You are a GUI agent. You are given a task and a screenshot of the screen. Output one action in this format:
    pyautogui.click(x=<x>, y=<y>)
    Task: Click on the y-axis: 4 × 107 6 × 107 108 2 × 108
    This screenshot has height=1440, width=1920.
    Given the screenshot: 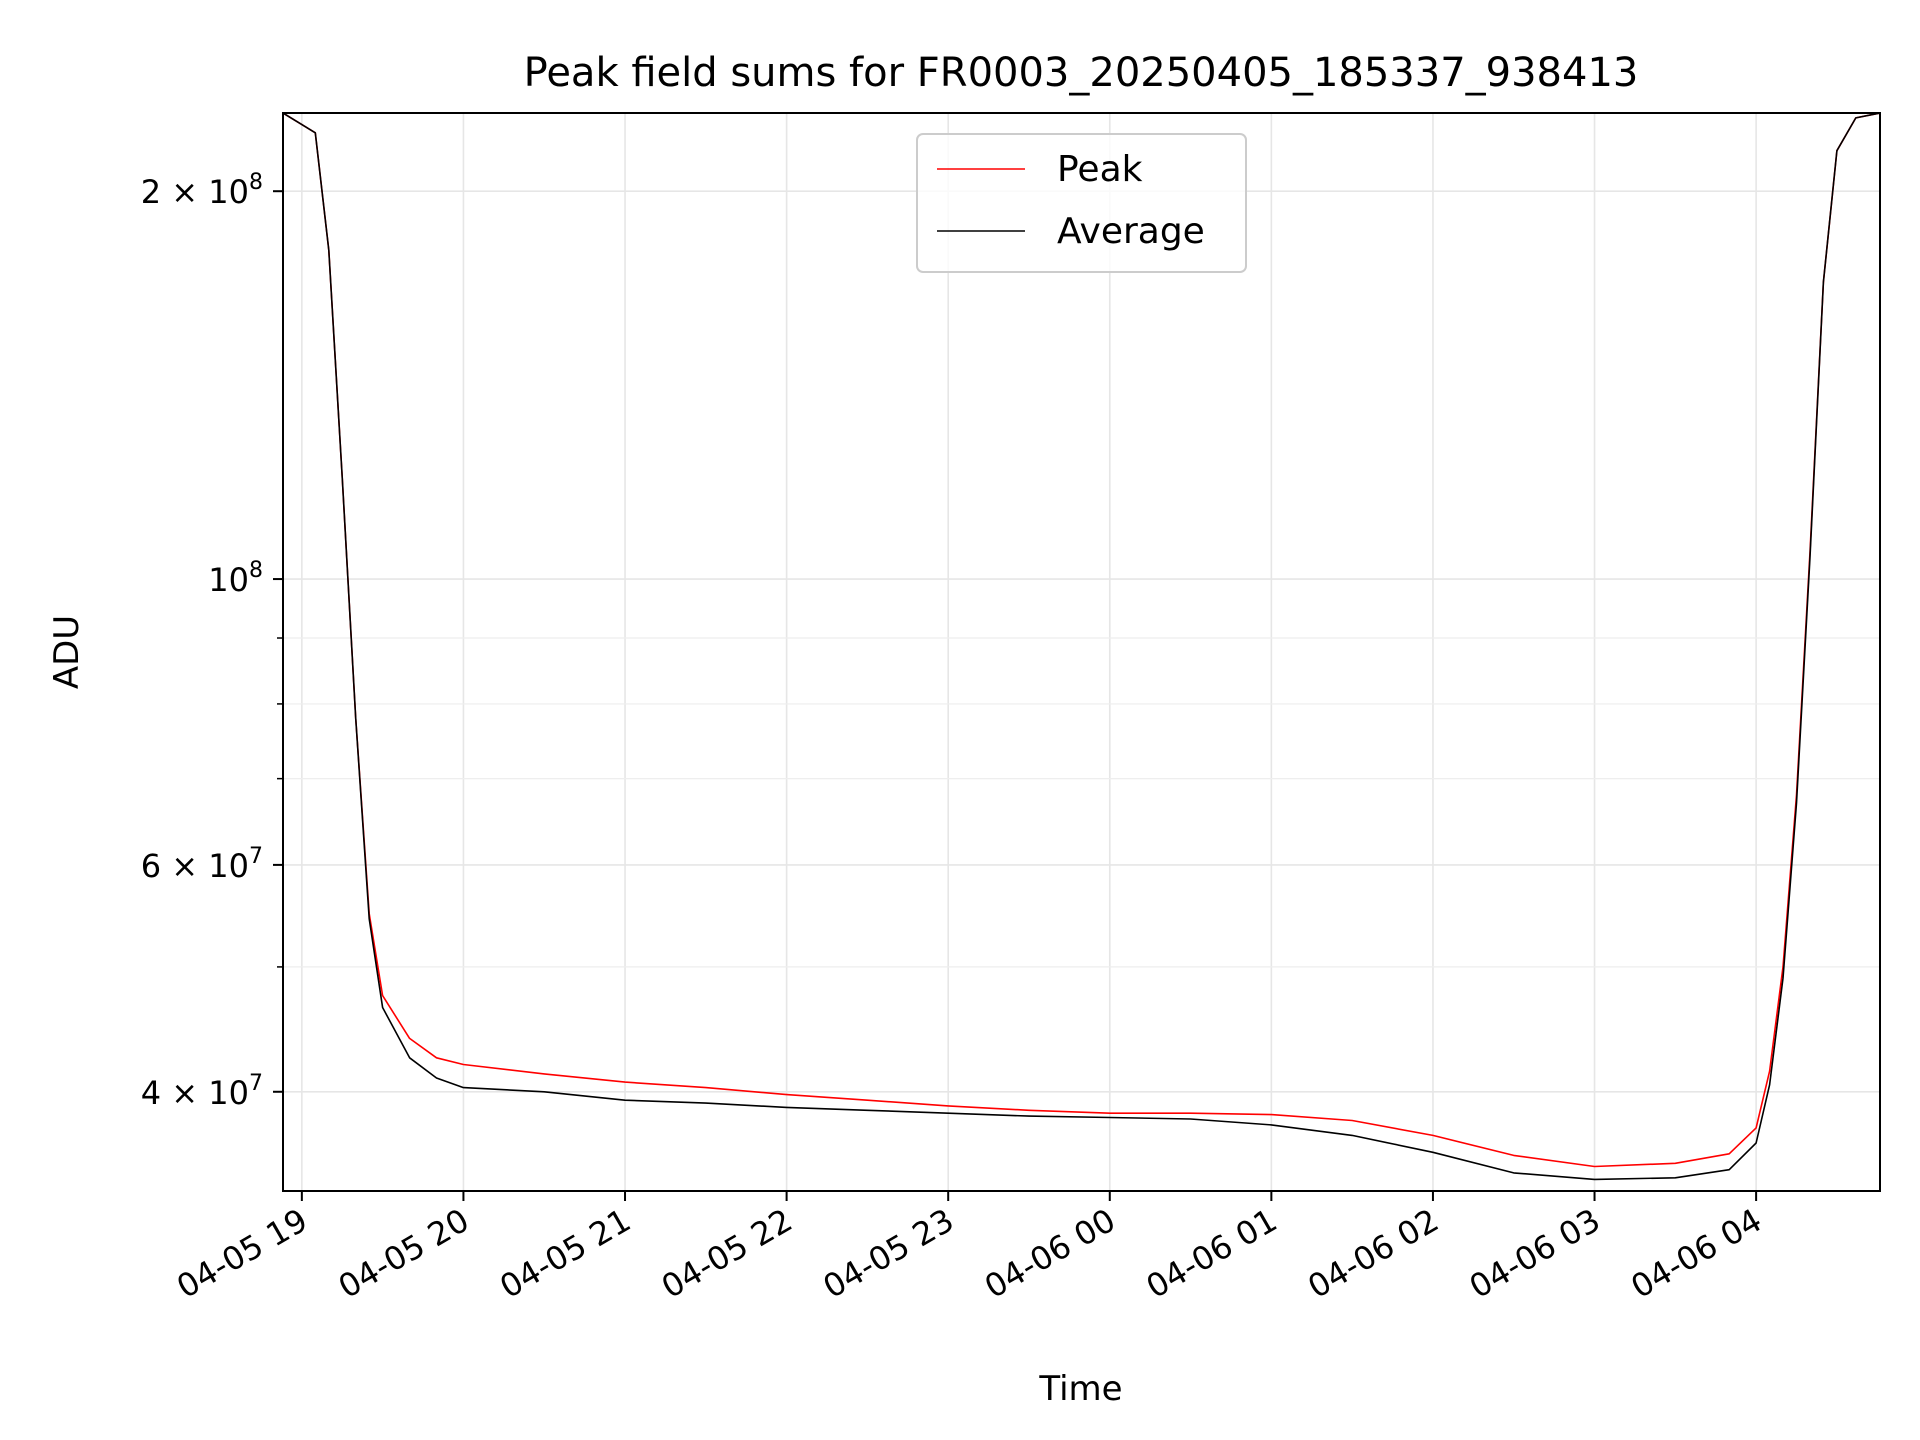 What is the action you would take?
    pyautogui.click(x=212, y=641)
    